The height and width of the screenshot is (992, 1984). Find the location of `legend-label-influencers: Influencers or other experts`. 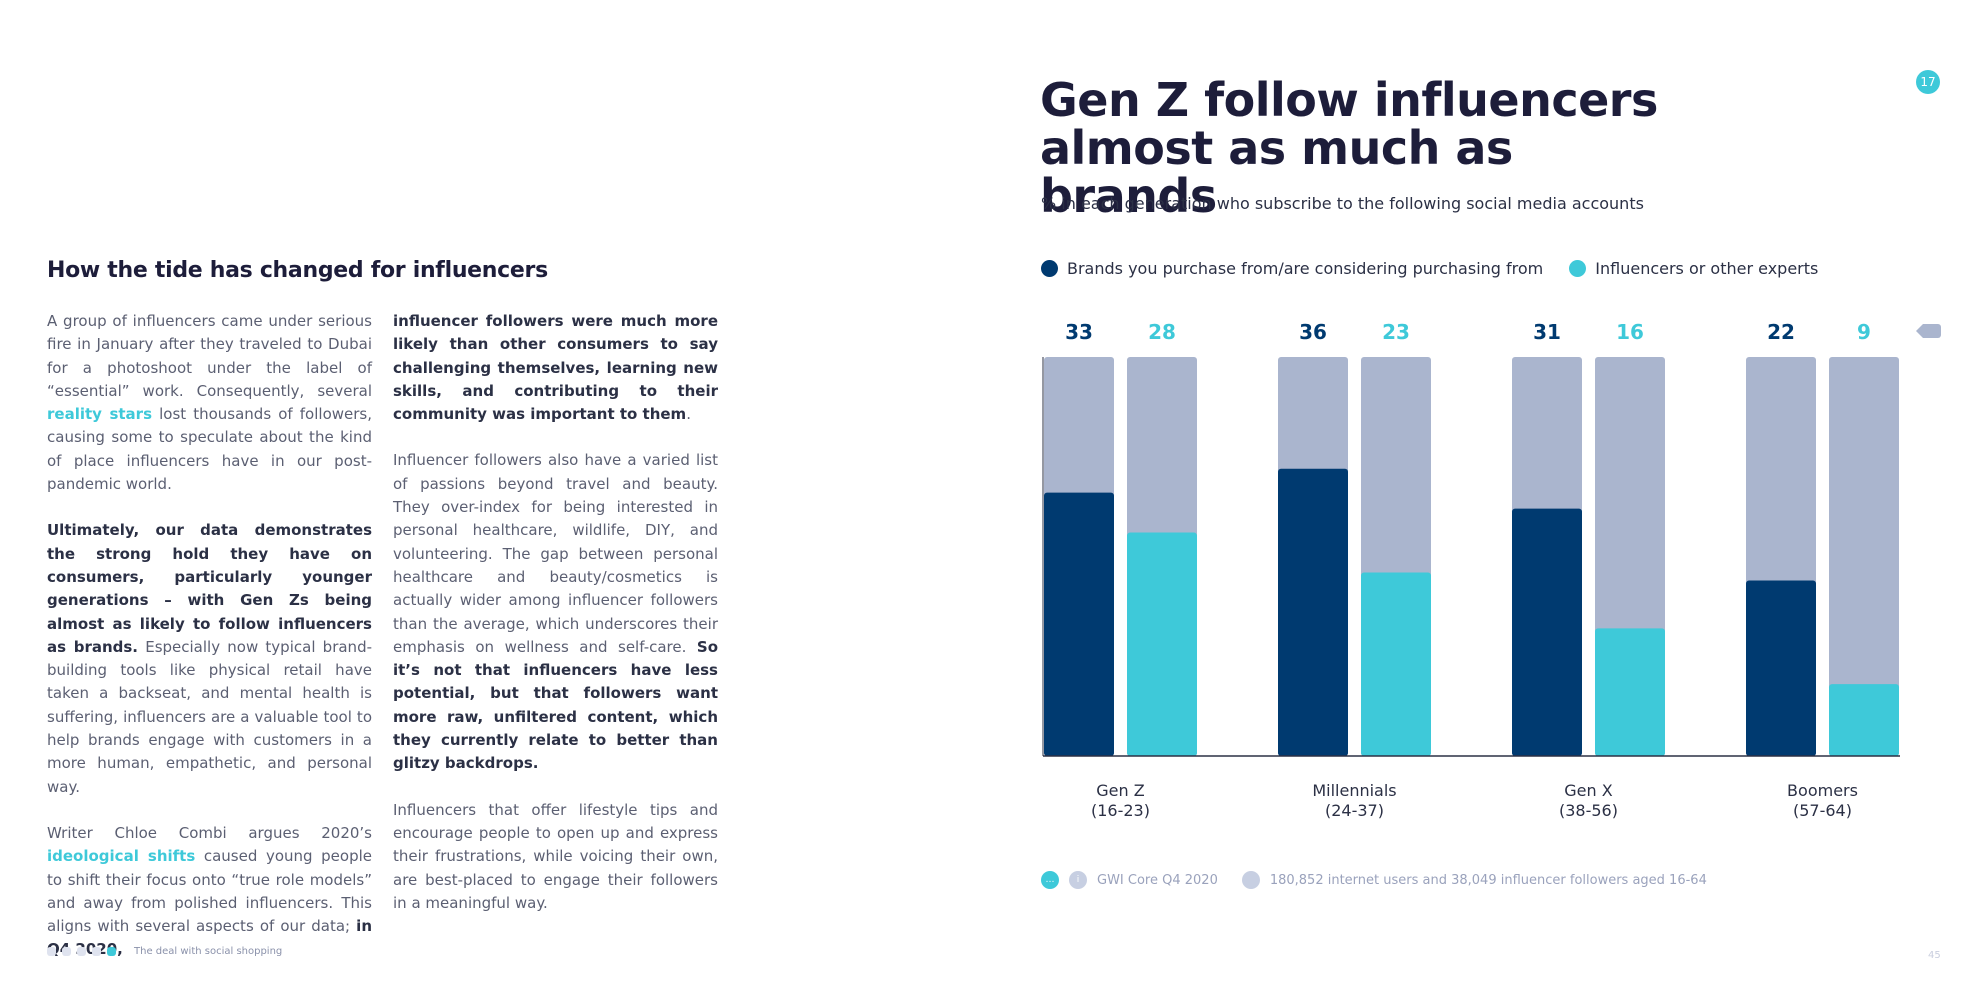

legend-label-influencers: Influencers or other experts is located at coordinates (1707, 268).